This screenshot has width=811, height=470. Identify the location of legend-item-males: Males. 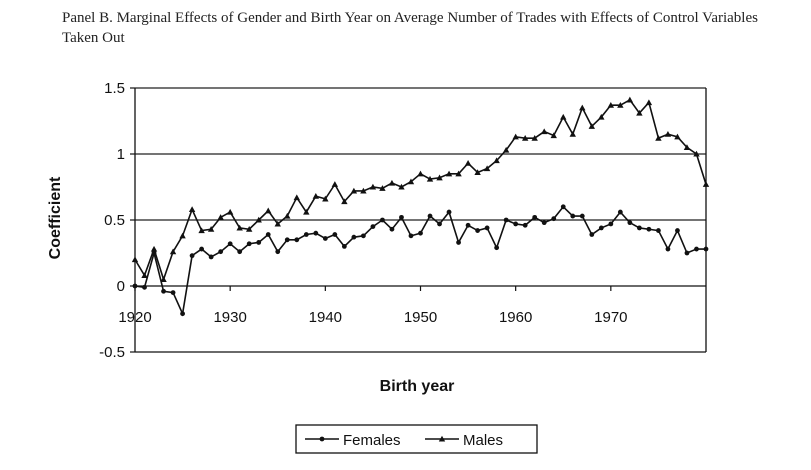
(464, 440).